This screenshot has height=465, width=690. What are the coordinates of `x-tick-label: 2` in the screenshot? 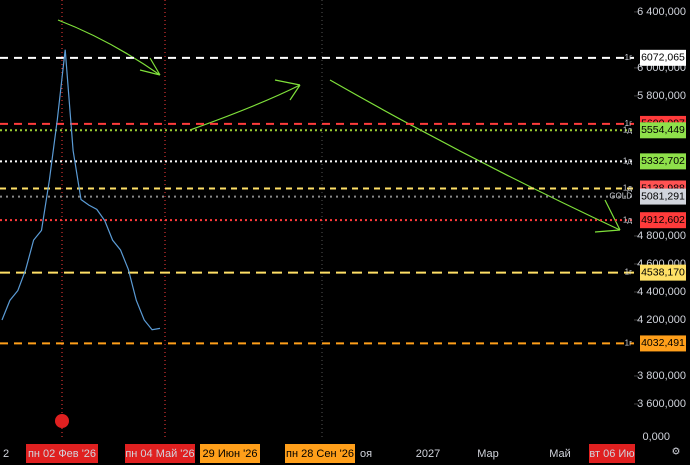 It's located at (6, 454).